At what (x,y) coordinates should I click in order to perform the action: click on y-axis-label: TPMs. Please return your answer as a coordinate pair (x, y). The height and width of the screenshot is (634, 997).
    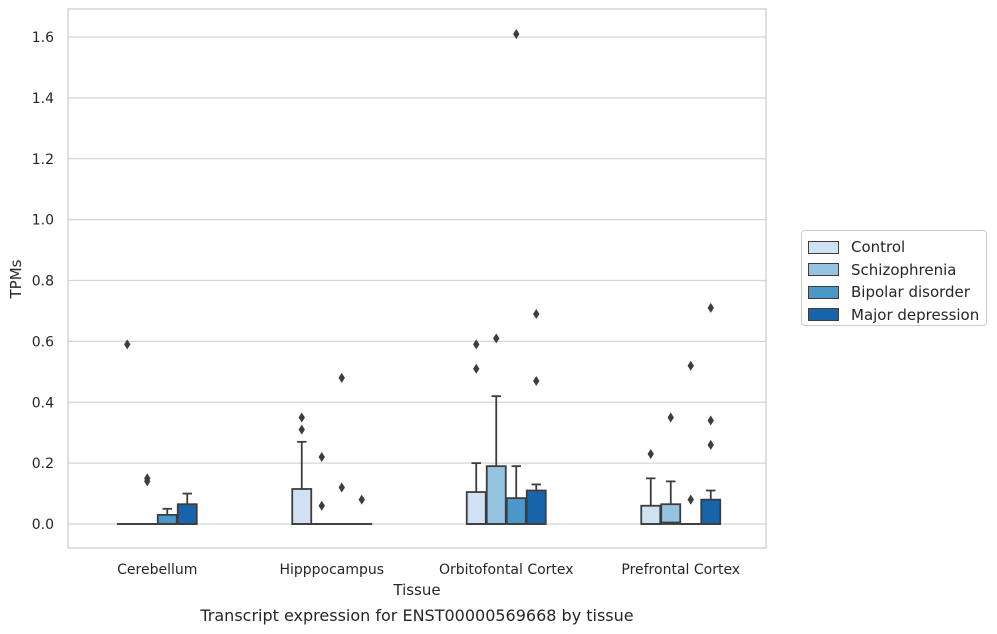
    Looking at the image, I should click on (16, 279).